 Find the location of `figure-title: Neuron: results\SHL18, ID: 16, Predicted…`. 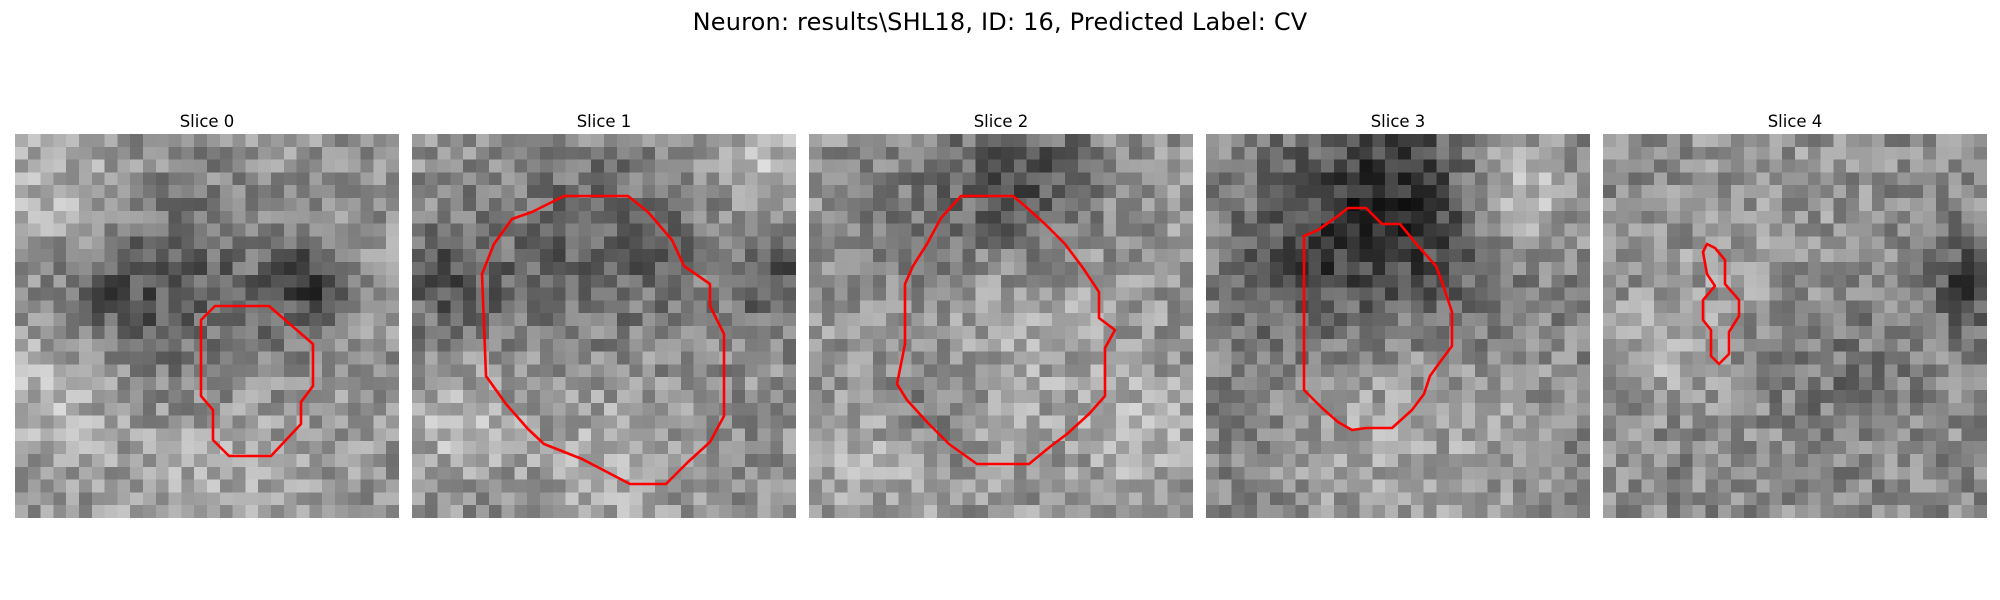

figure-title: Neuron: results\SHL18, ID: 16, Predicted… is located at coordinates (1000, 22).